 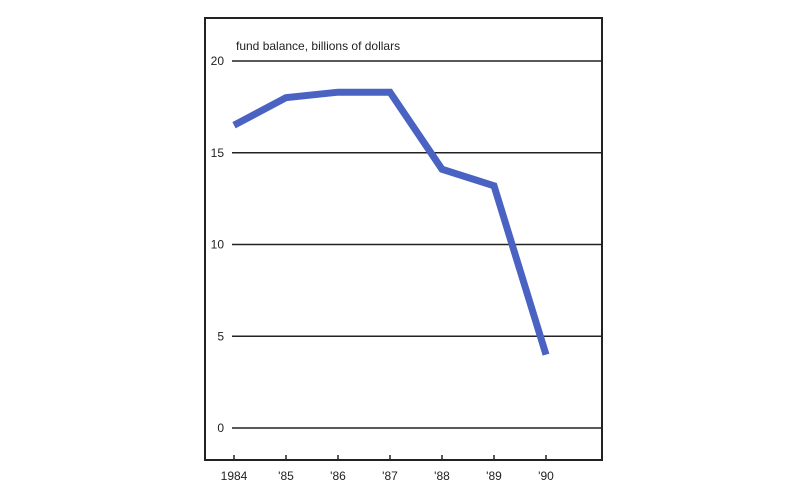 What do you see at coordinates (494, 476) in the screenshot?
I see `x-tick-label: '89` at bounding box center [494, 476].